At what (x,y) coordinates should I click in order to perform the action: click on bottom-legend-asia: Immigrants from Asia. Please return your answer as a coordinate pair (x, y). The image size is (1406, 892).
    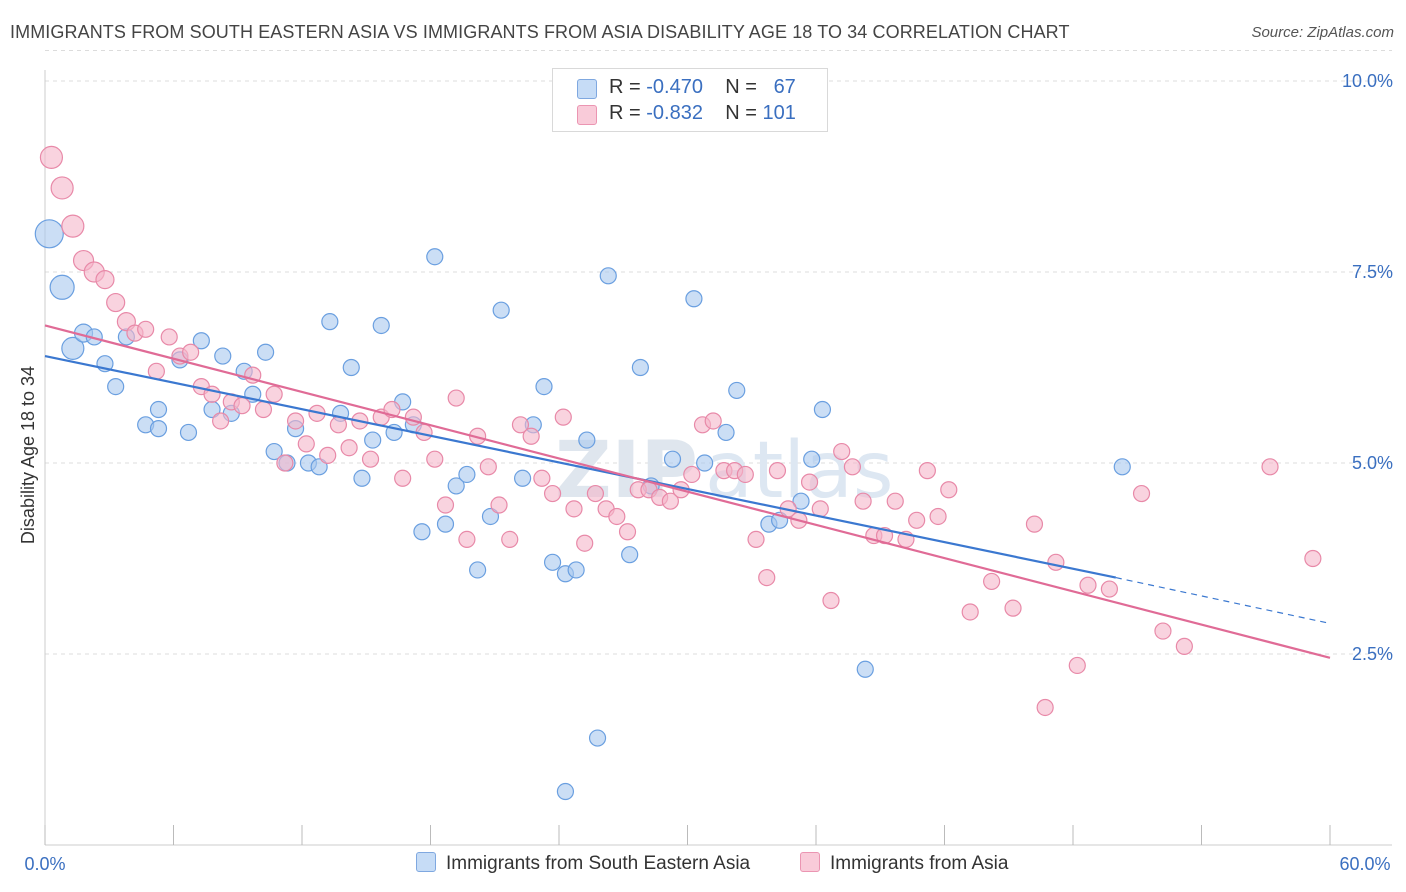
    Looking at the image, I should click on (904, 863).